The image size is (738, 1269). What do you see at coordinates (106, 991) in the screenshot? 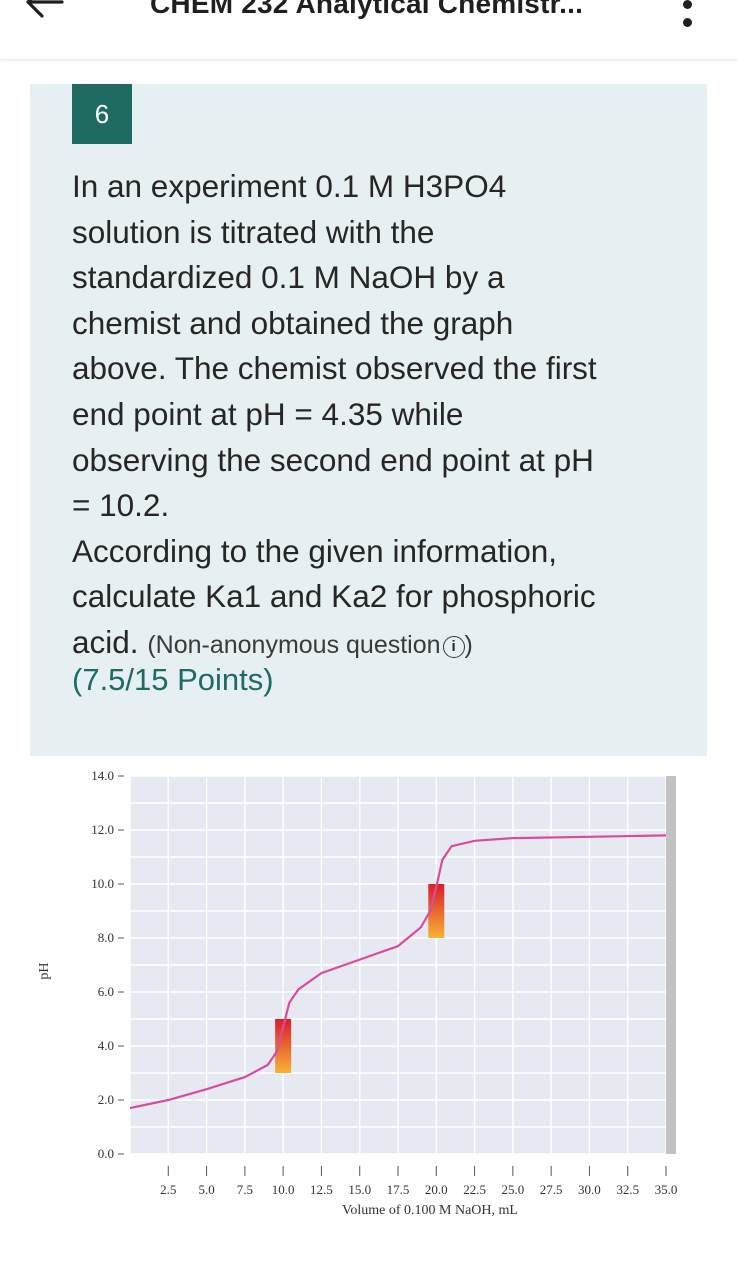
I see `y-tick-label: 6.0` at bounding box center [106, 991].